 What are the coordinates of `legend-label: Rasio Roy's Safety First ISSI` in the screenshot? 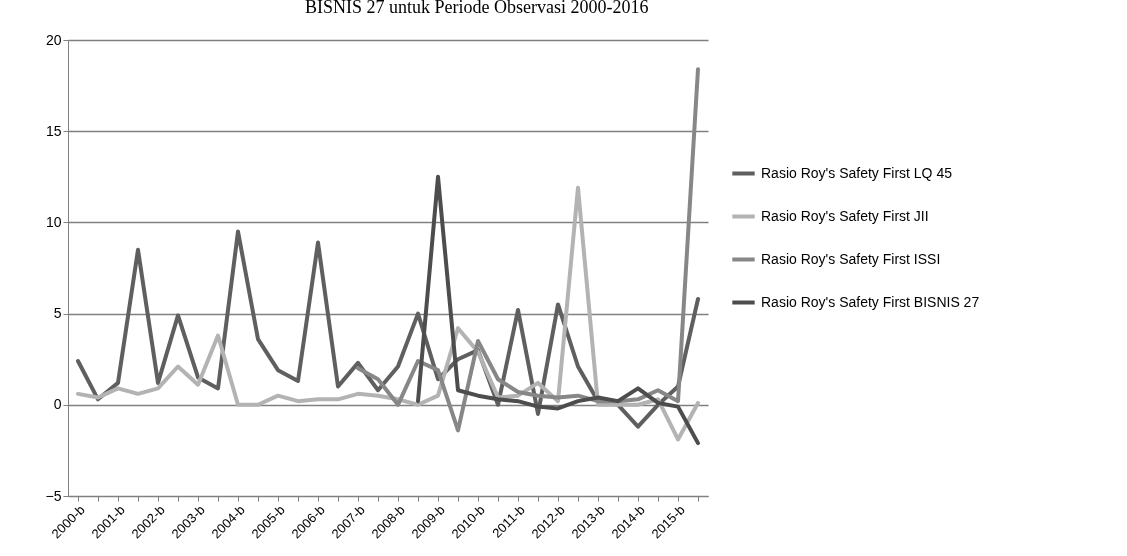 It's located at (851, 258).